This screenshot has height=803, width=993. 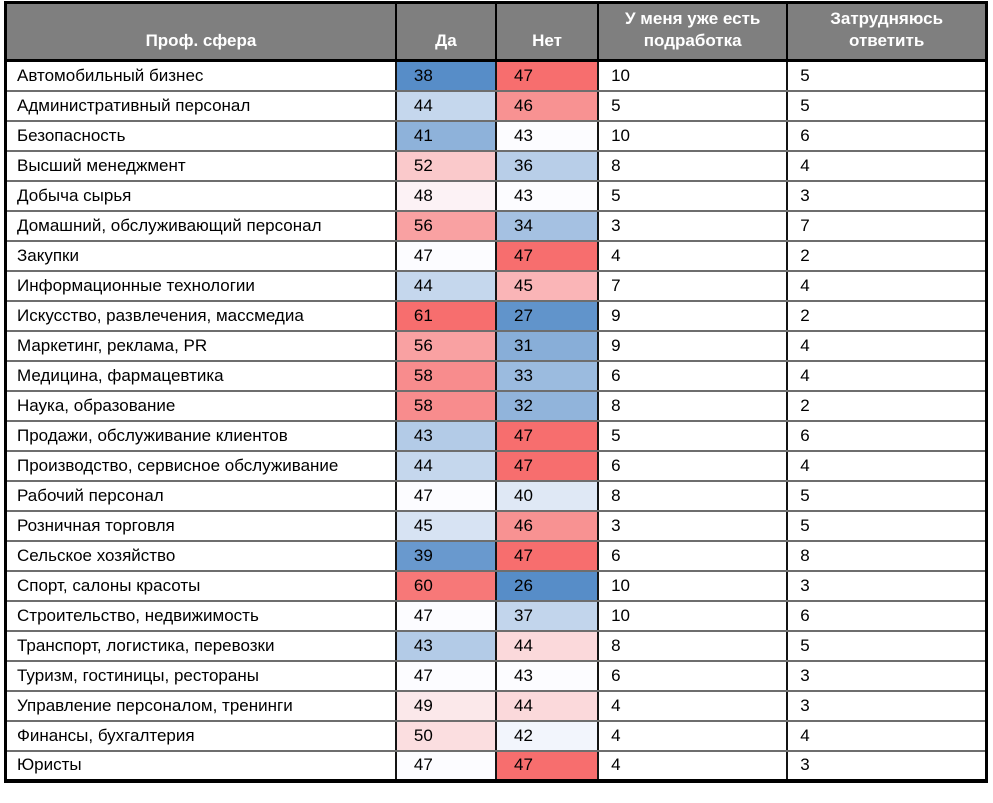 I want to click on table-row: Добыча сырья 48 43 5 3, so click(x=496, y=195).